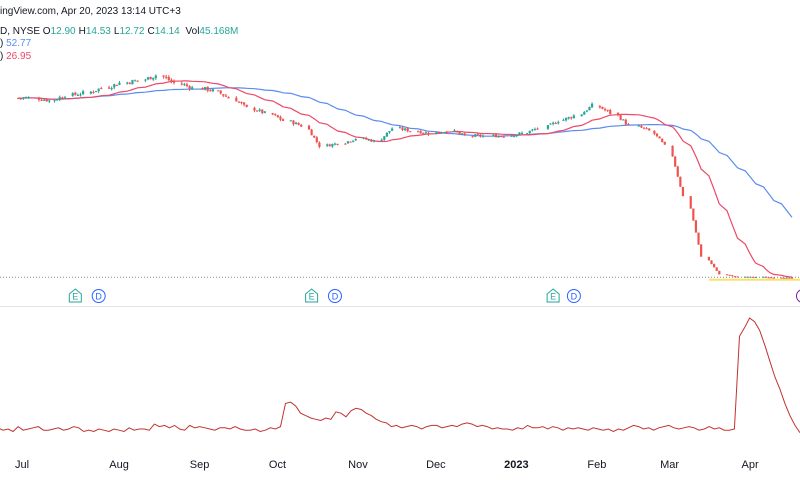  Describe the element at coordinates (15, 57) in the screenshot. I see `ma-fast-legend: ) 26.95` at that location.